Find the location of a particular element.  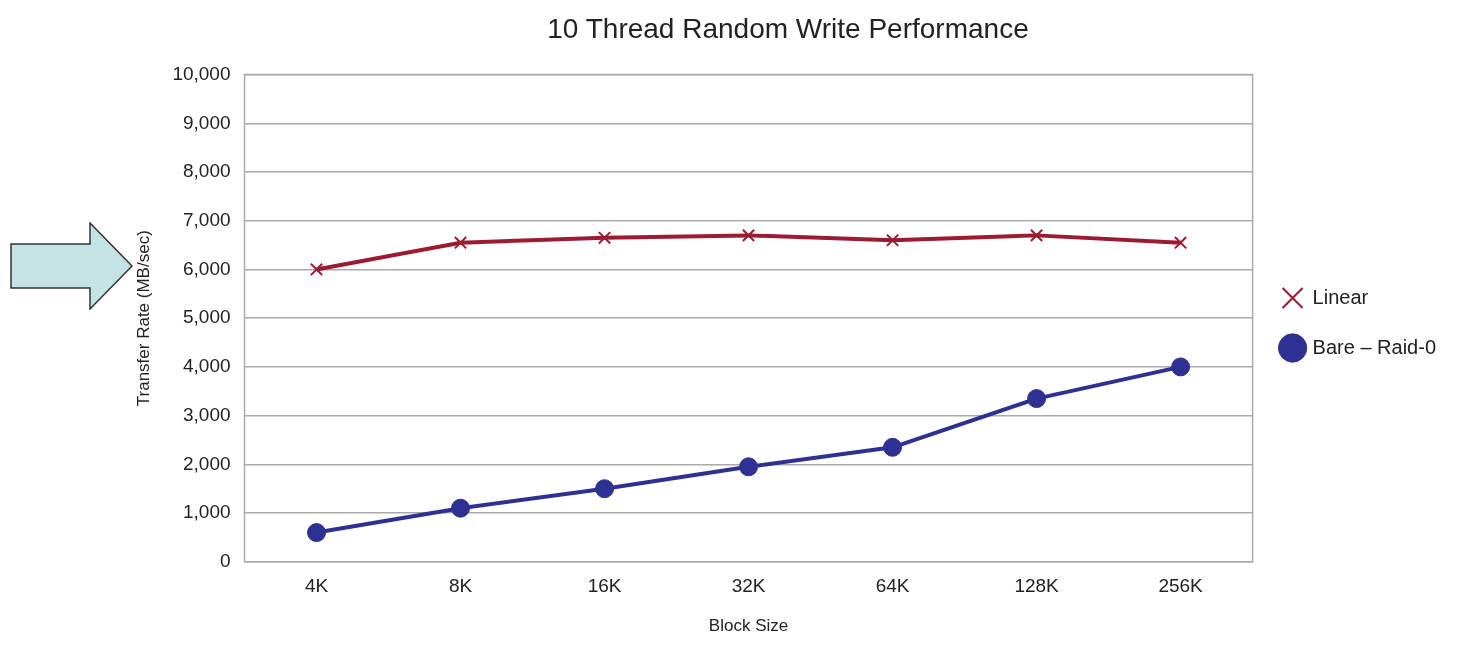

x-axis-title: Block Size is located at coordinates (748, 626).